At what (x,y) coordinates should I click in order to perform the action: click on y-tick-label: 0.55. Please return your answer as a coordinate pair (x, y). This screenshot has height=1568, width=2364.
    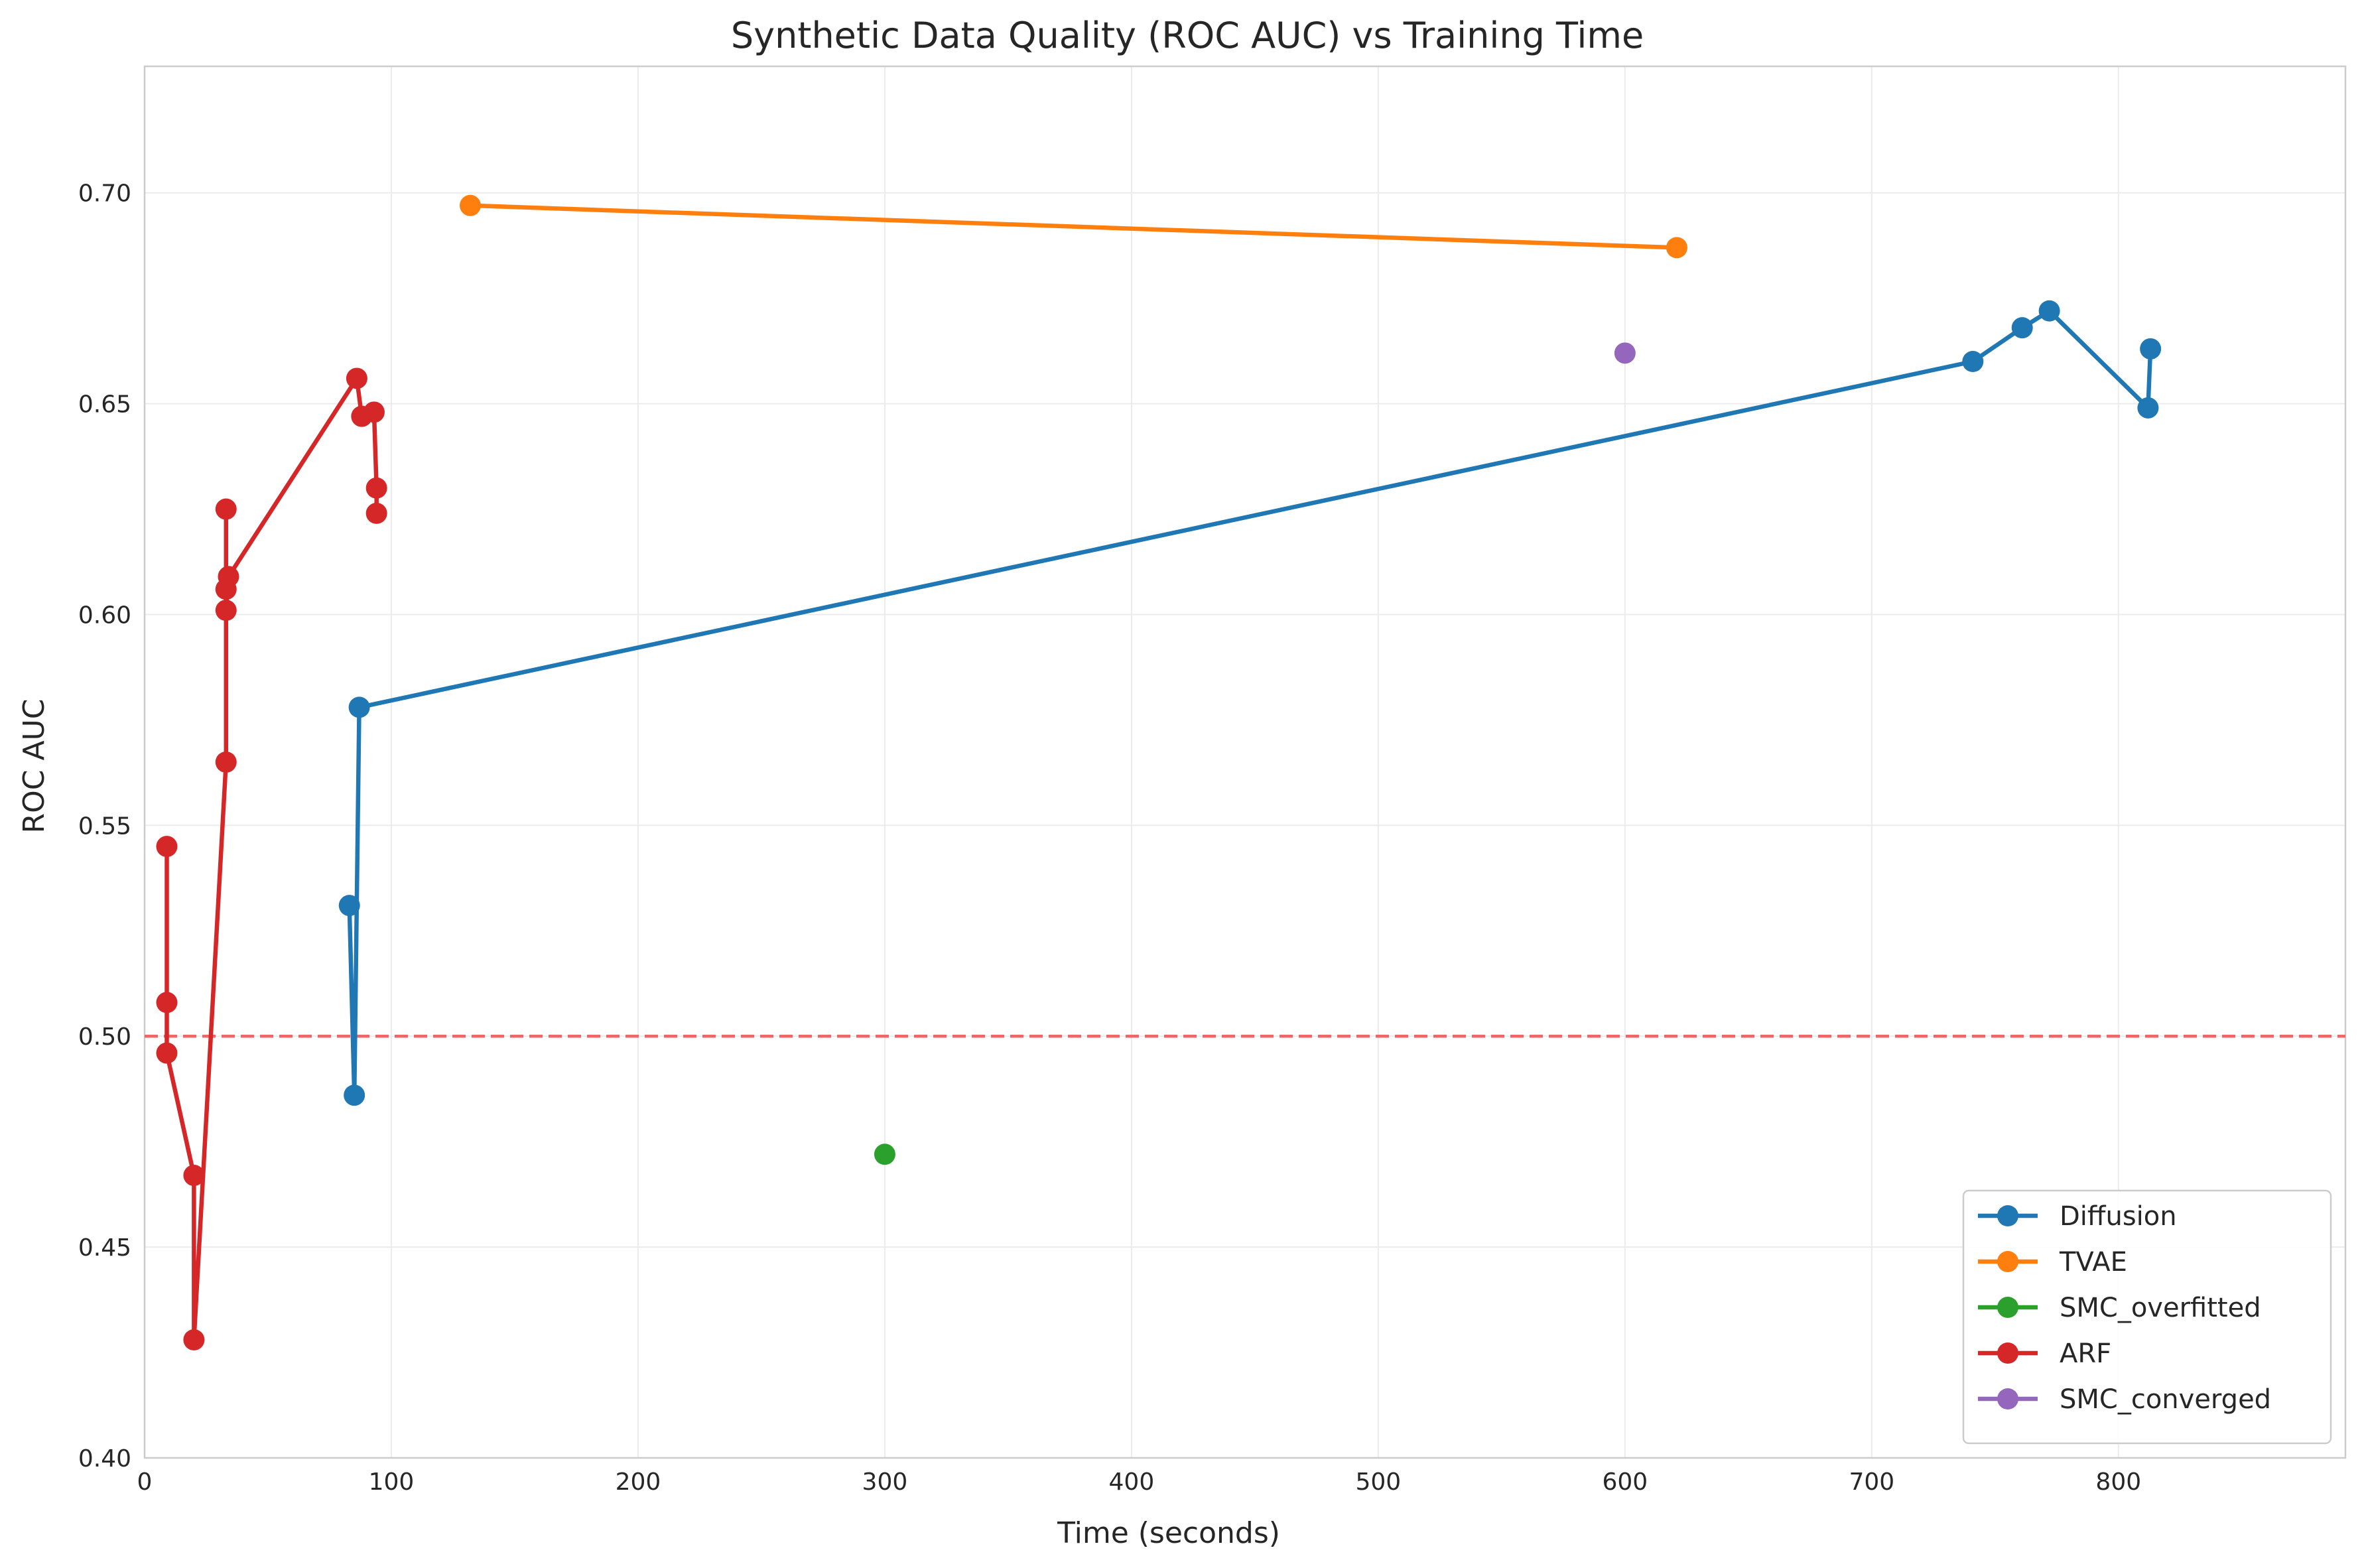
    Looking at the image, I should click on (104, 827).